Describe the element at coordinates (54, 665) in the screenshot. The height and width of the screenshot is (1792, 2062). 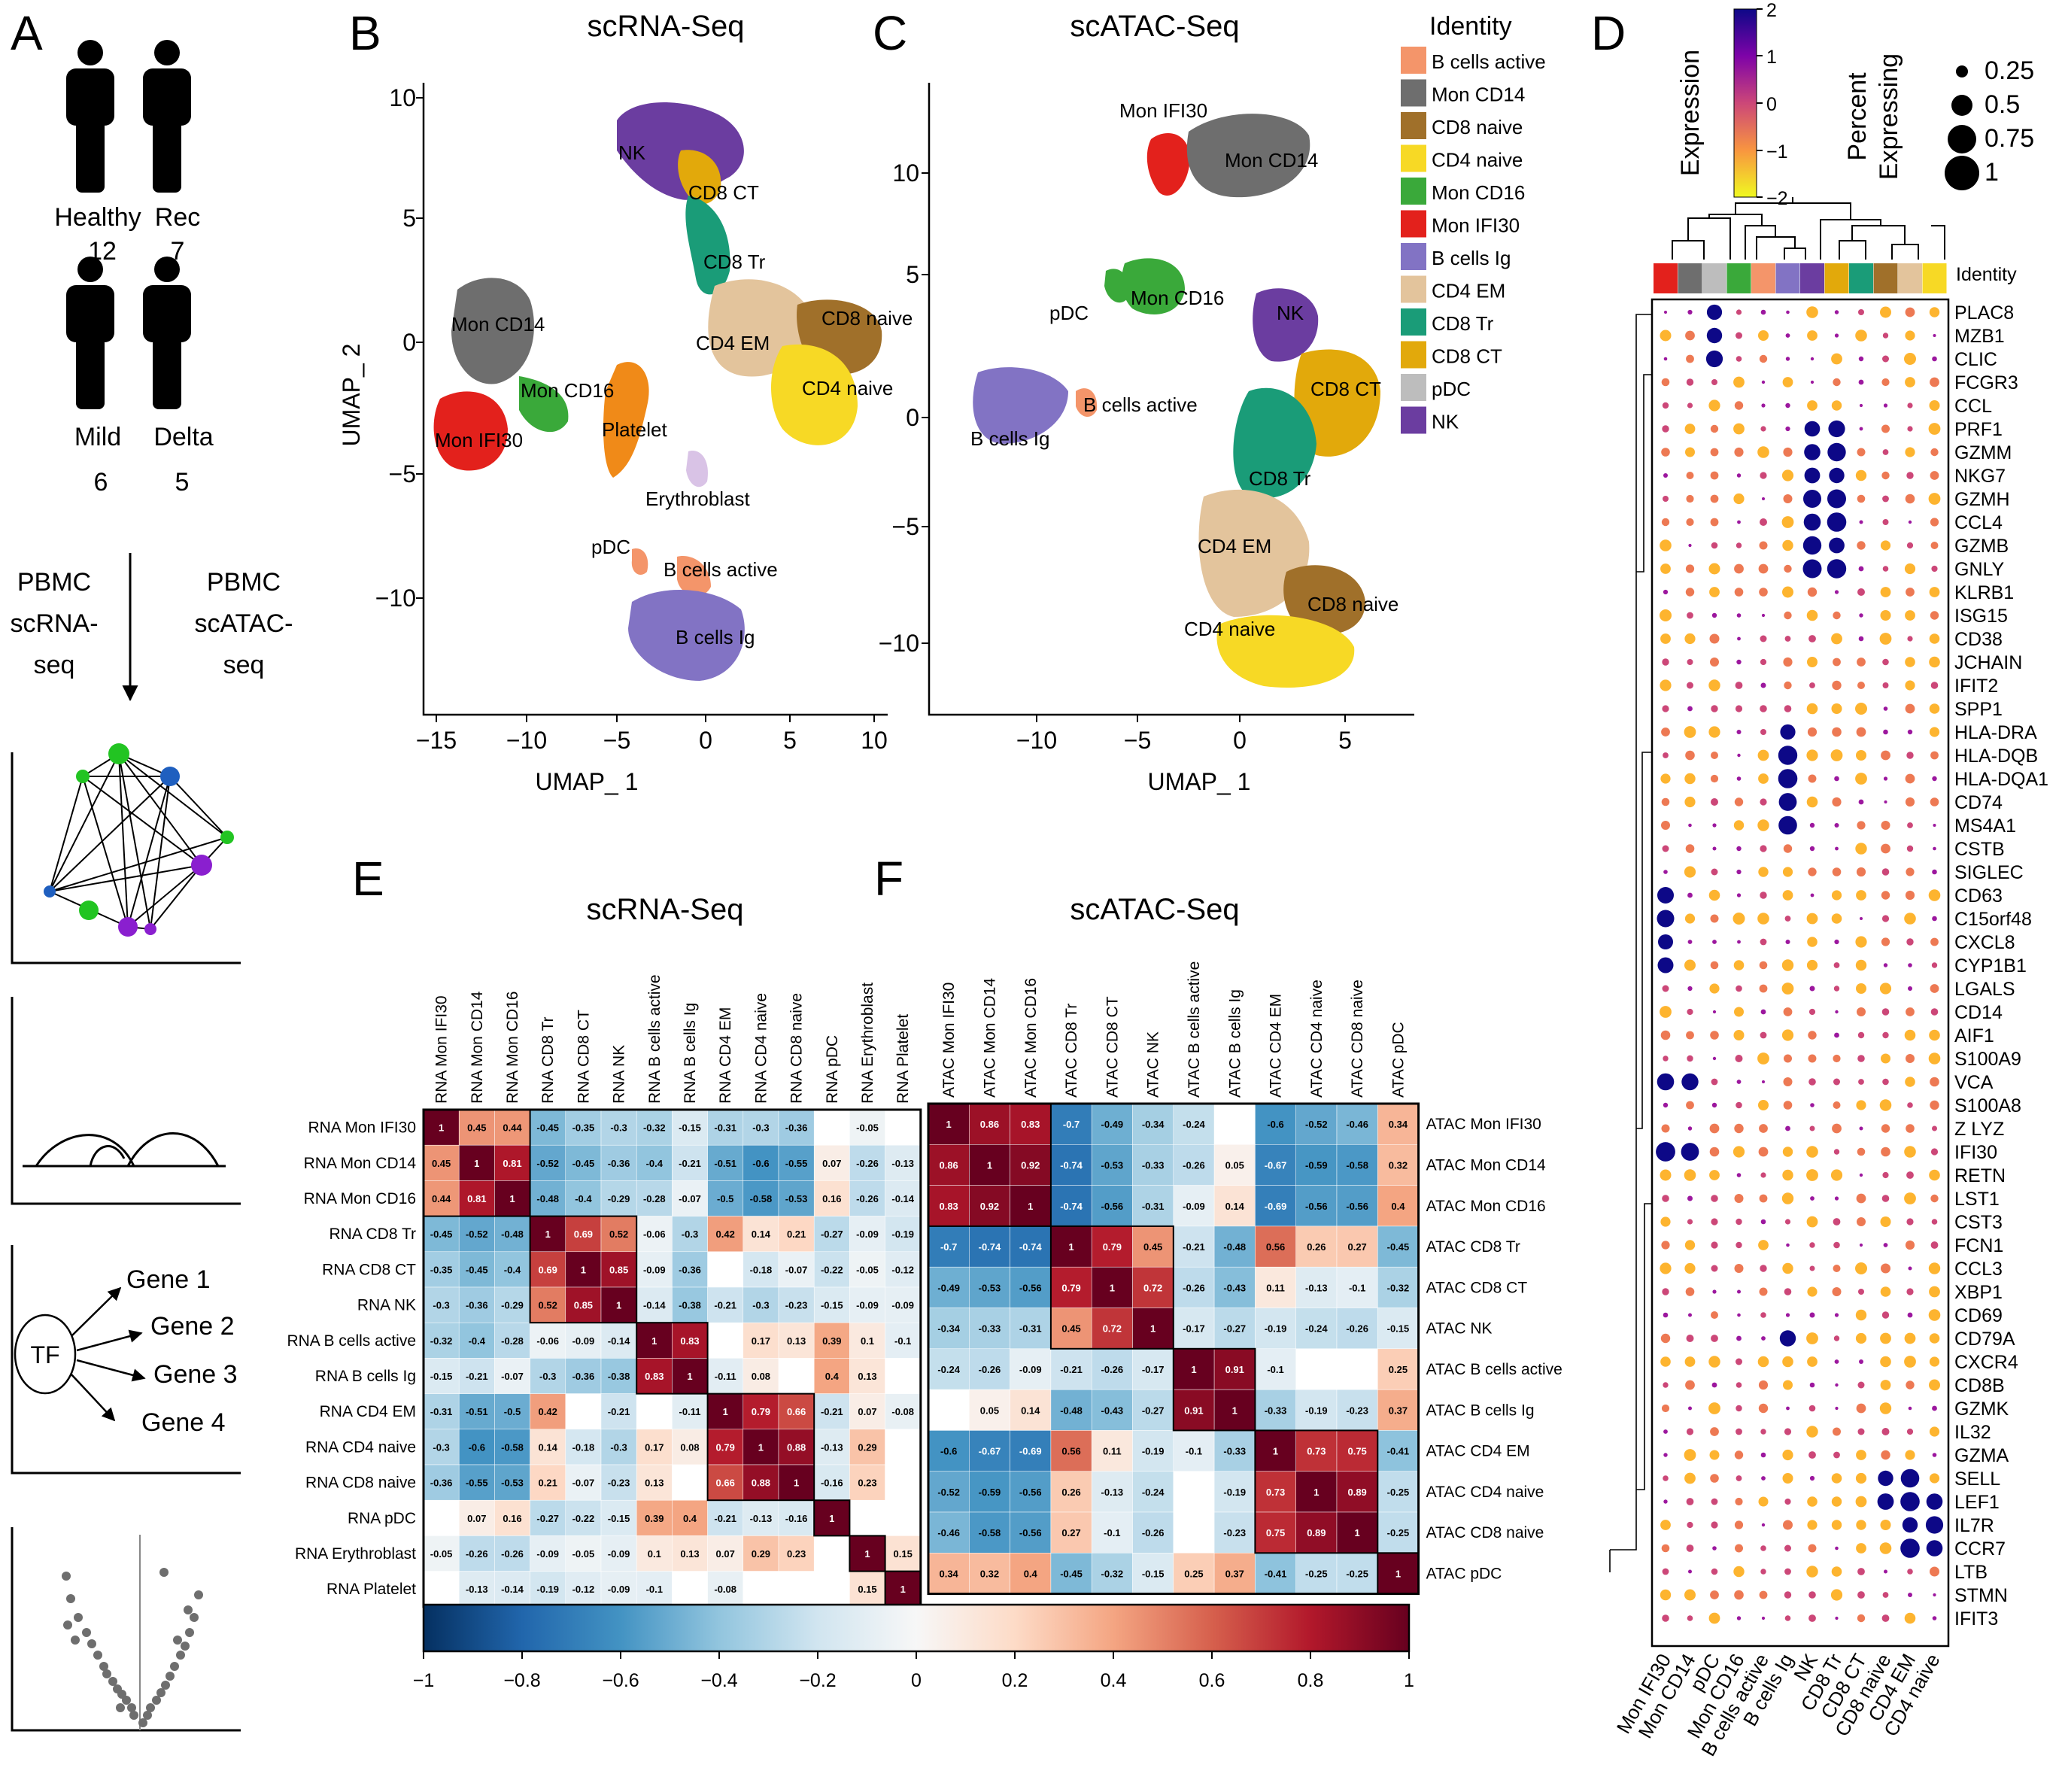
I see `method-left-3: seq` at that location.